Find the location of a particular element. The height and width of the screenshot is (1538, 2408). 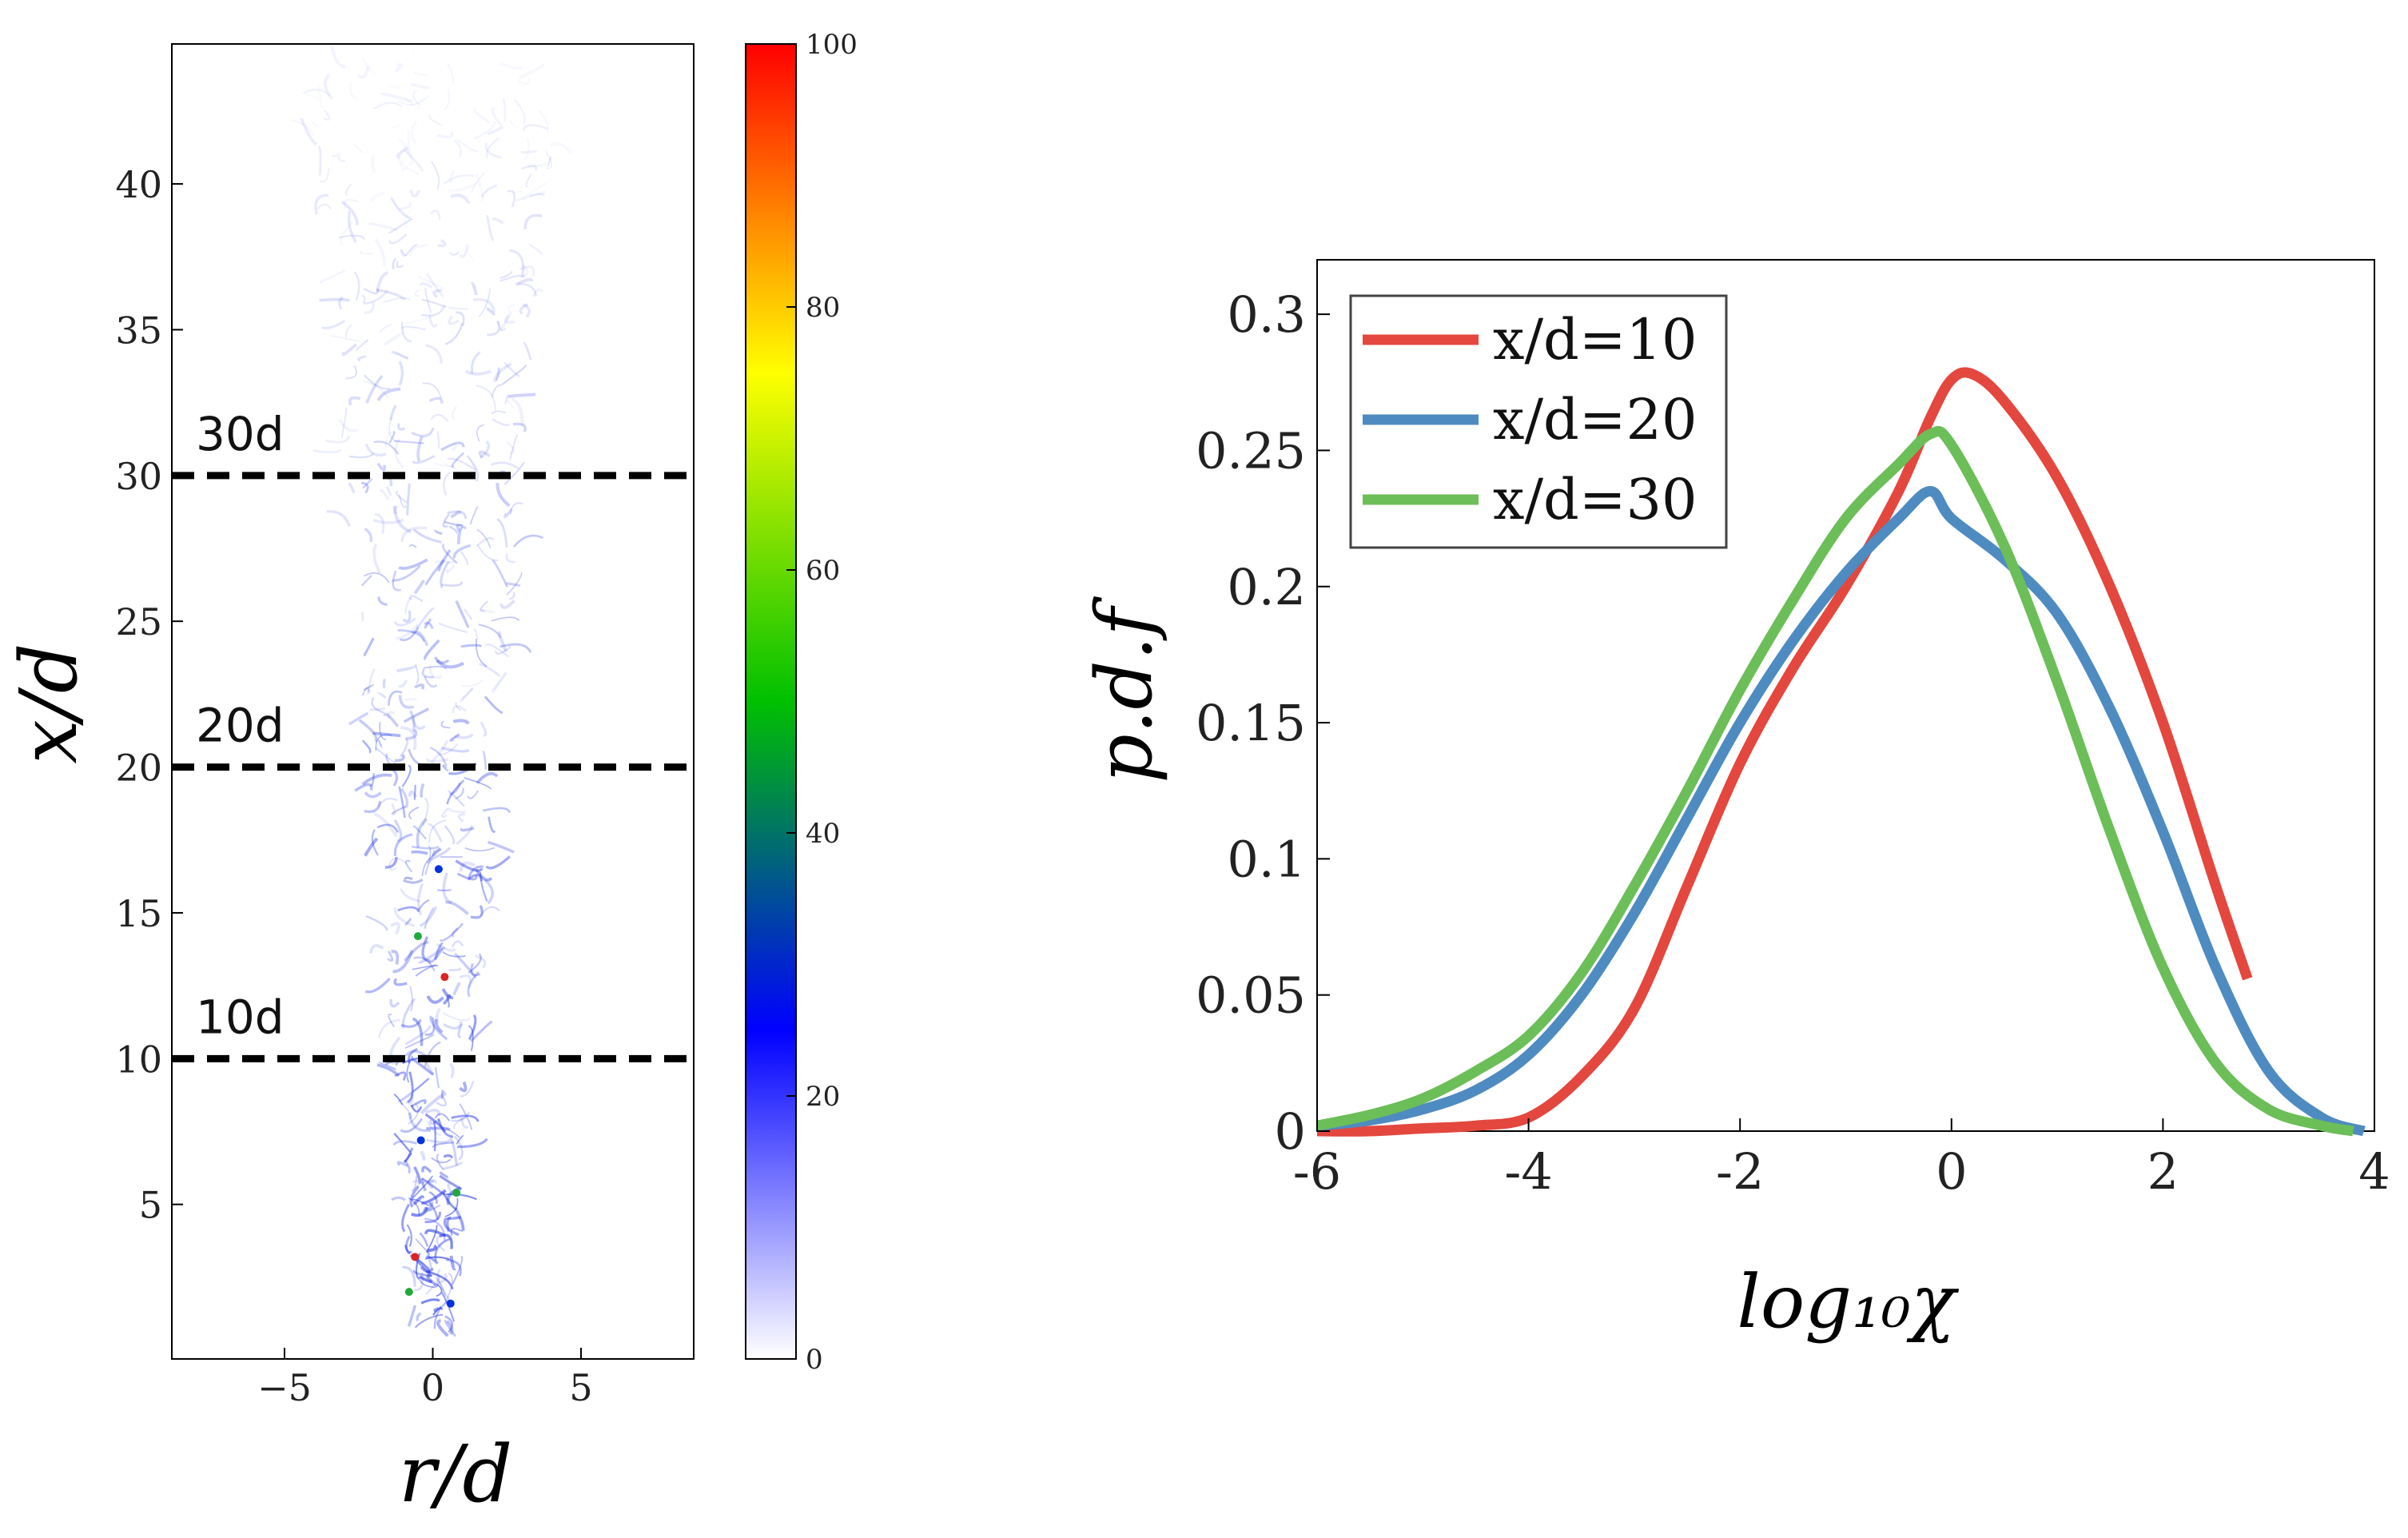

legend-entry: x/d=20 is located at coordinates (1595, 420).